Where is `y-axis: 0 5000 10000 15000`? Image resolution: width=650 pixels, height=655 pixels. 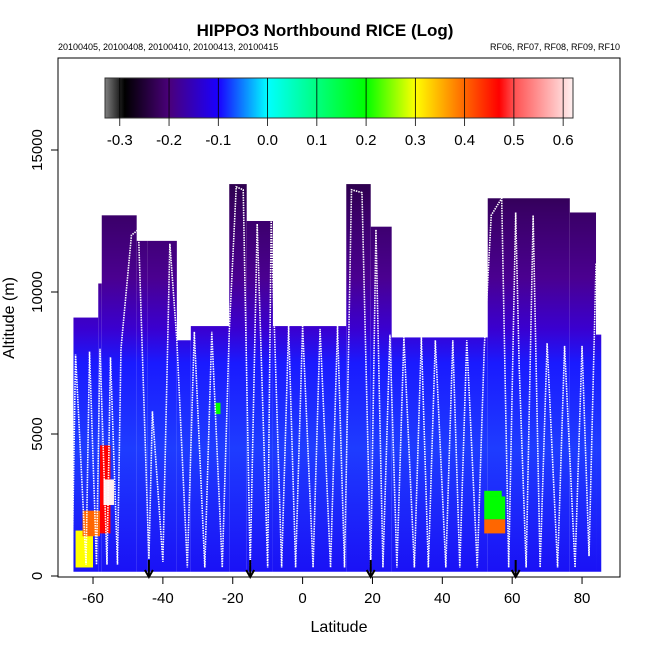
y-axis: 0 5000 10000 15000 is located at coordinates (43, 354).